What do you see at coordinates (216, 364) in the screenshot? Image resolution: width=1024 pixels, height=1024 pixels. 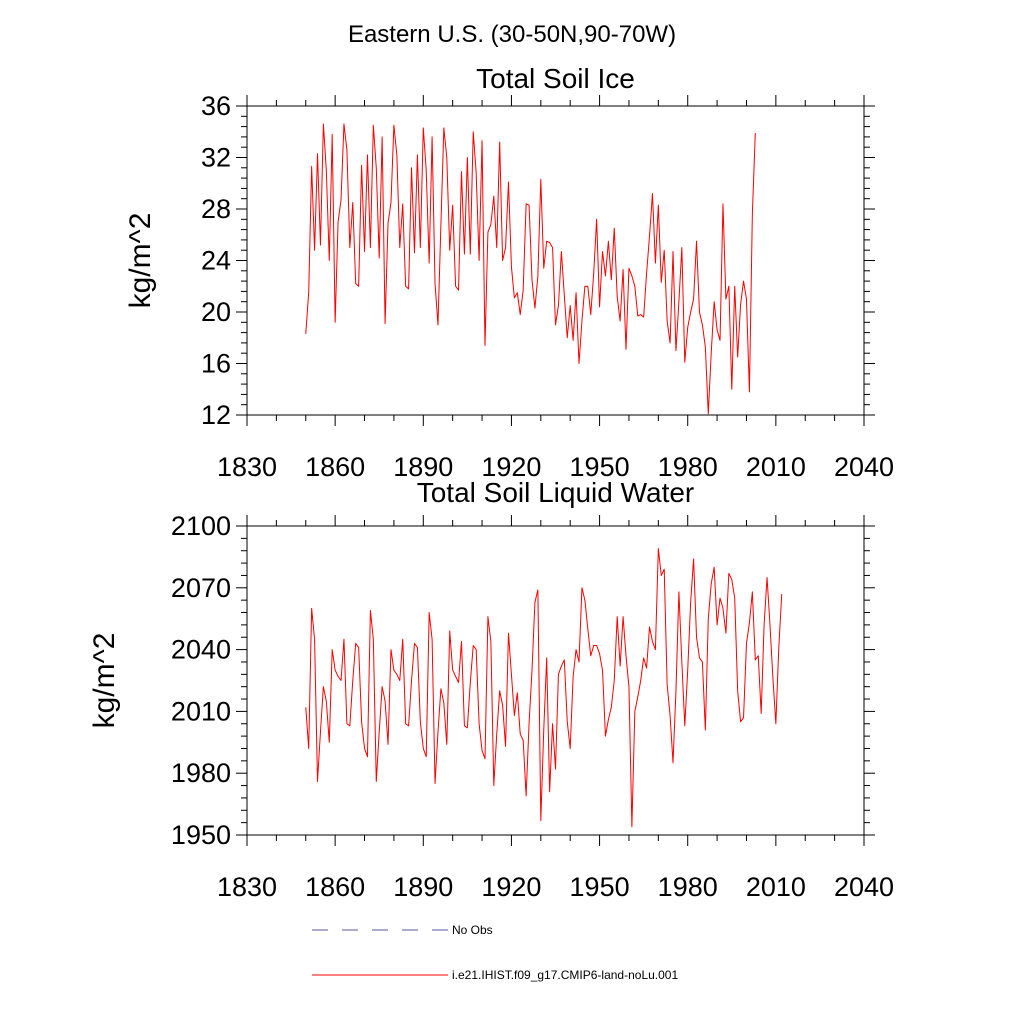 I see `y-tick-label: 16` at bounding box center [216, 364].